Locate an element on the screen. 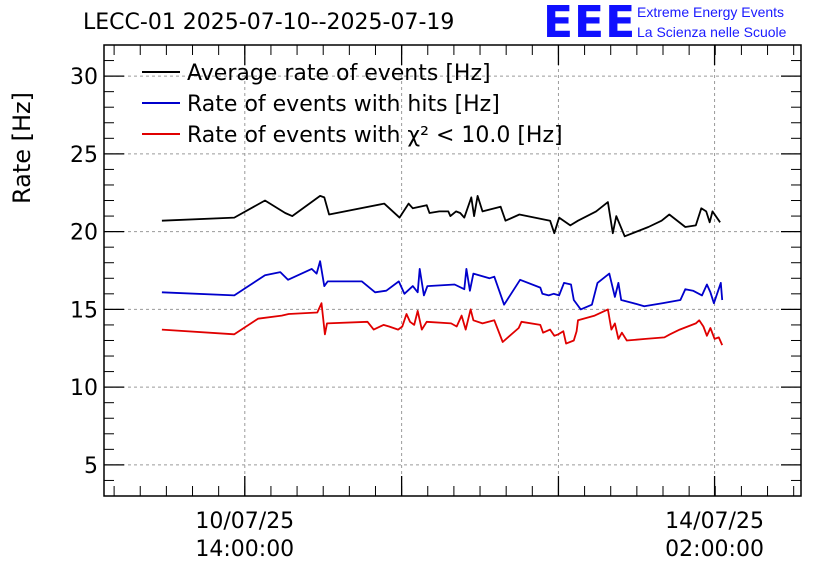 The height and width of the screenshot is (572, 836). x-tick-label-date: 10/07/25 is located at coordinates (244, 521).